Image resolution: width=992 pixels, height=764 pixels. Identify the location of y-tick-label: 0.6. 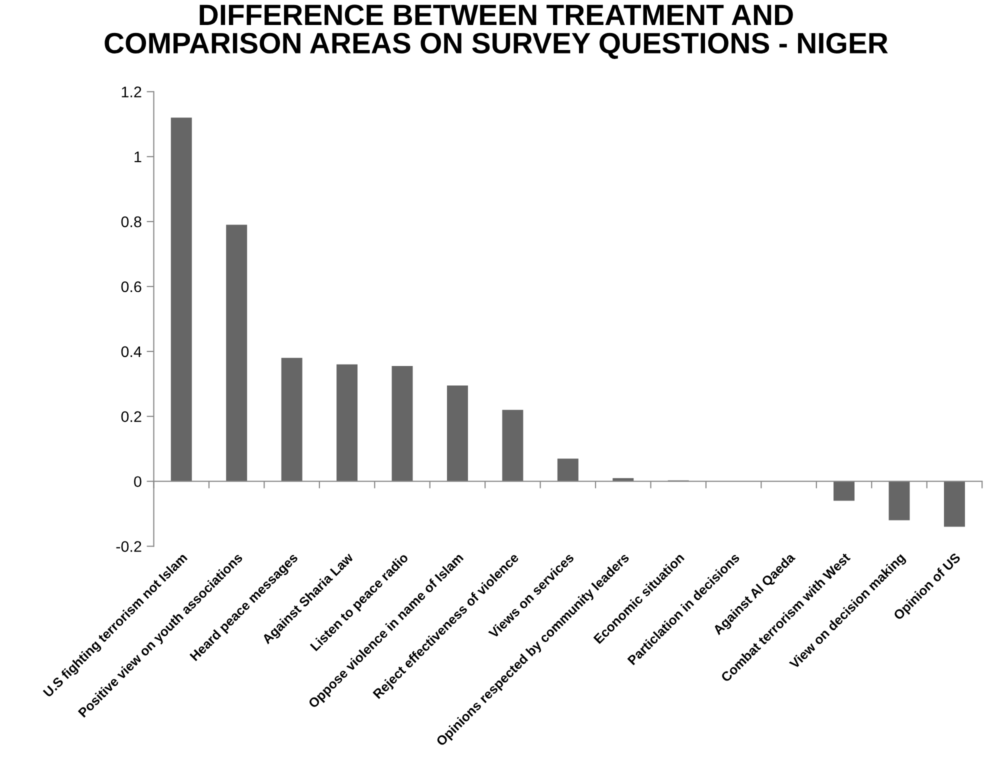
(131, 286).